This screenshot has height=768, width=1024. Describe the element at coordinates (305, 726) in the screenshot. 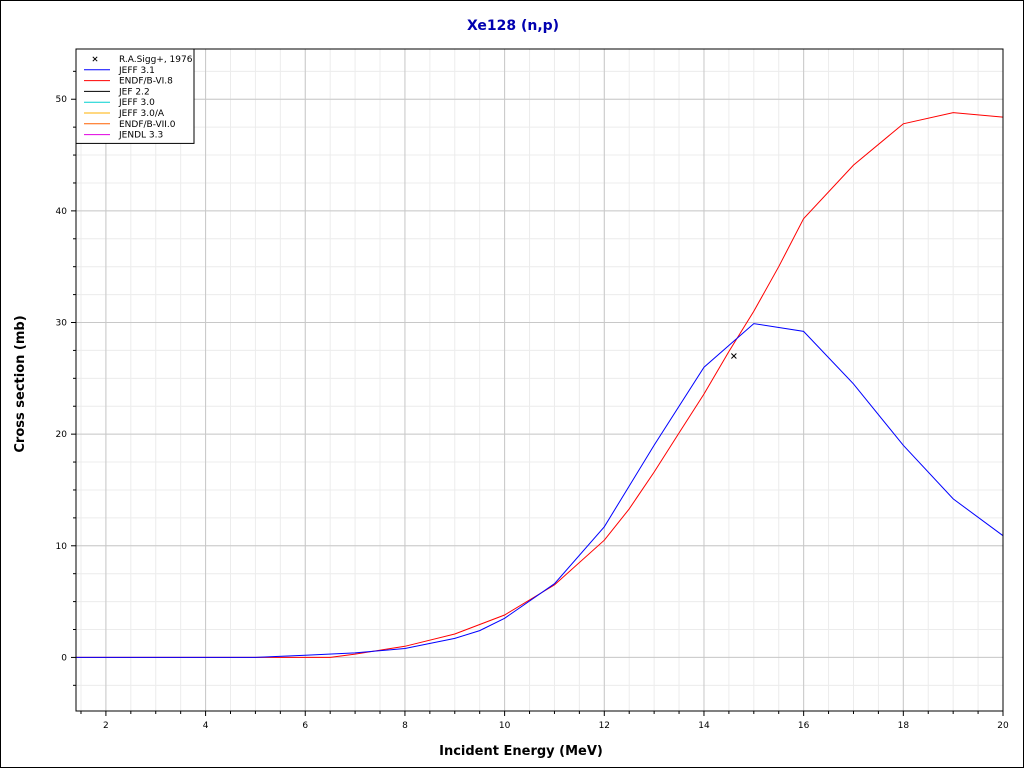

I see `x-tick-label: 6` at that location.